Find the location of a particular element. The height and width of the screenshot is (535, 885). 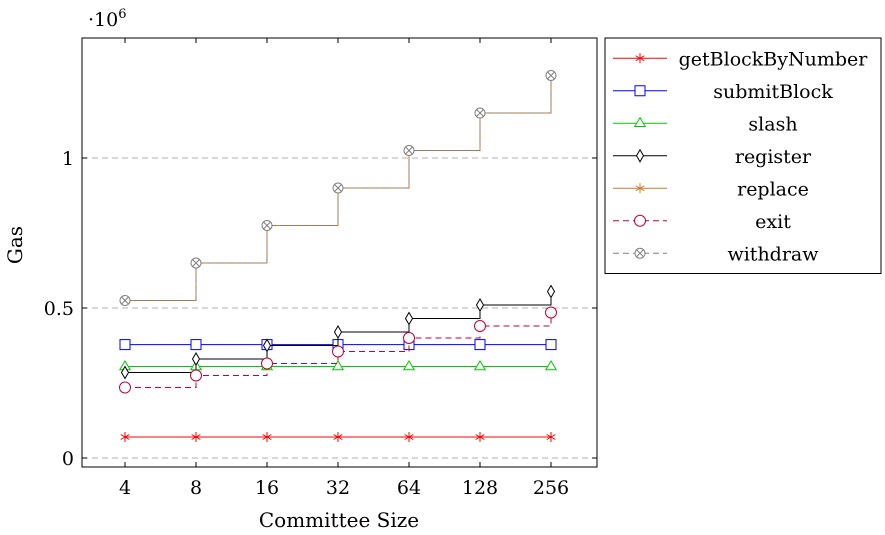

x-tick-label: 64 is located at coordinates (409, 488).